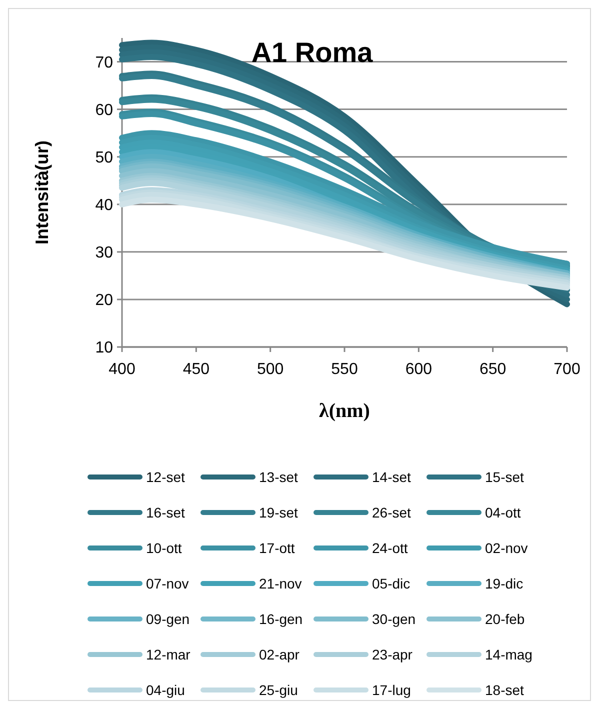 The image size is (606, 716). What do you see at coordinates (277, 548) in the screenshot?
I see `legend-label: 17-ott` at bounding box center [277, 548].